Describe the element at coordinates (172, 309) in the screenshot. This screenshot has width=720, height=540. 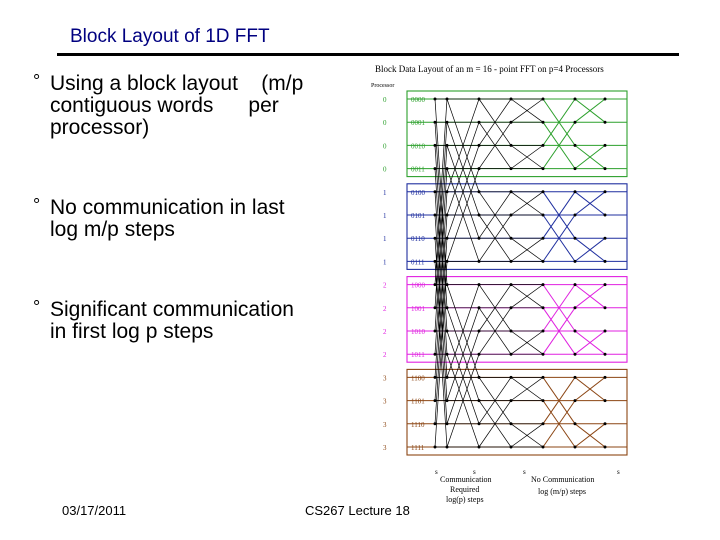
I see `bullet-3-line-1: Significant communication` at that location.